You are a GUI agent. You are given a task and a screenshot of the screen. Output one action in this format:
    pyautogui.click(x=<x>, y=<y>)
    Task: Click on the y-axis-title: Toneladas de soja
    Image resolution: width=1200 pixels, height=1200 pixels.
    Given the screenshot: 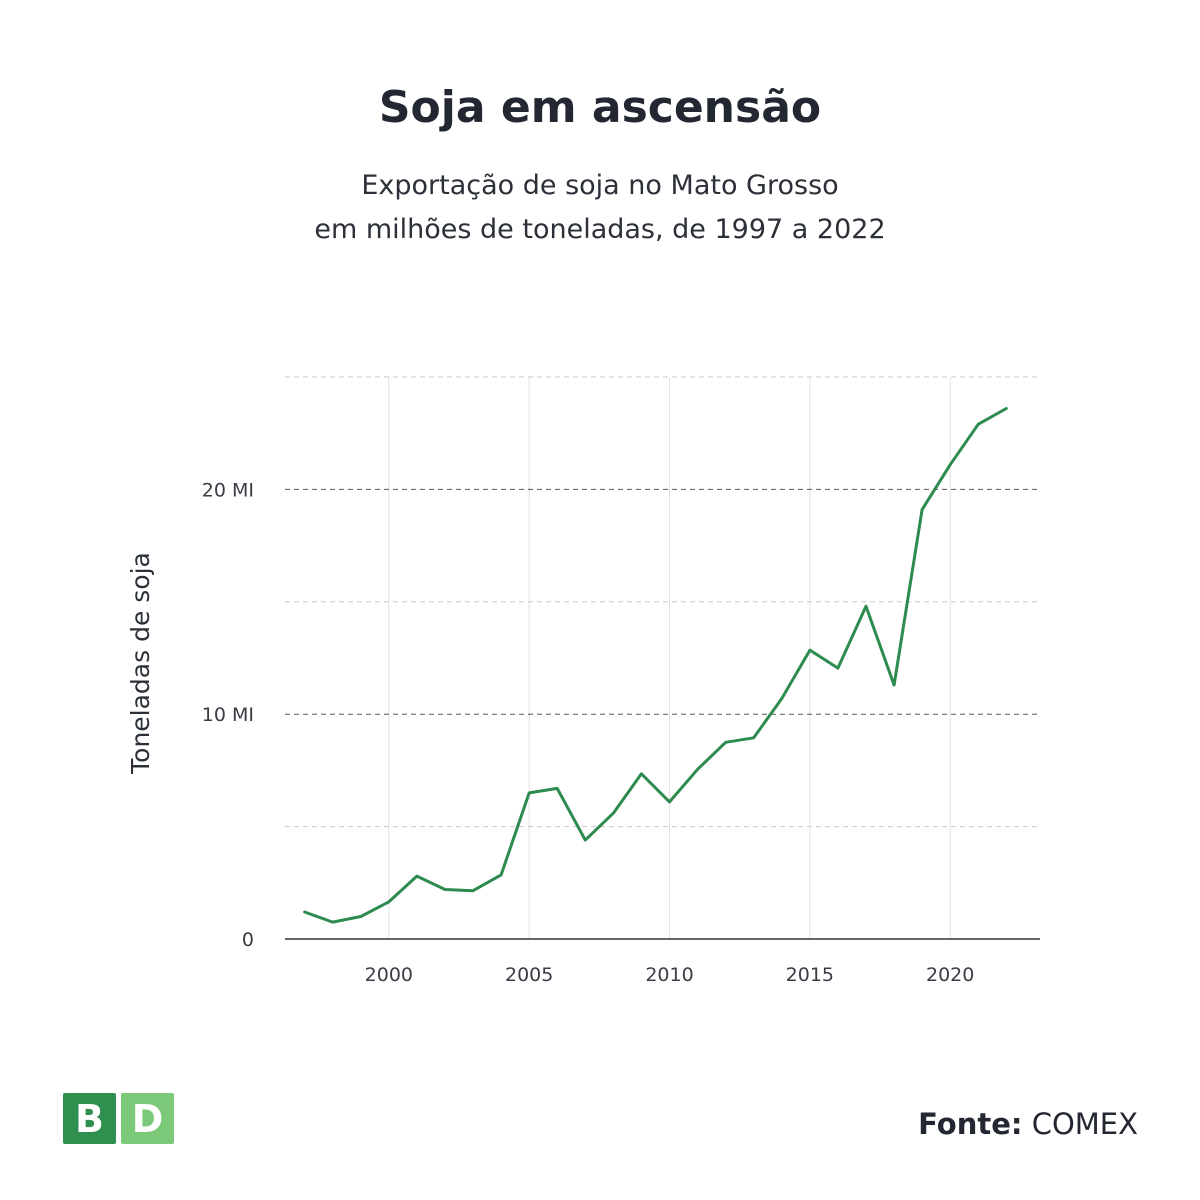 What is the action you would take?
    pyautogui.click(x=140, y=663)
    